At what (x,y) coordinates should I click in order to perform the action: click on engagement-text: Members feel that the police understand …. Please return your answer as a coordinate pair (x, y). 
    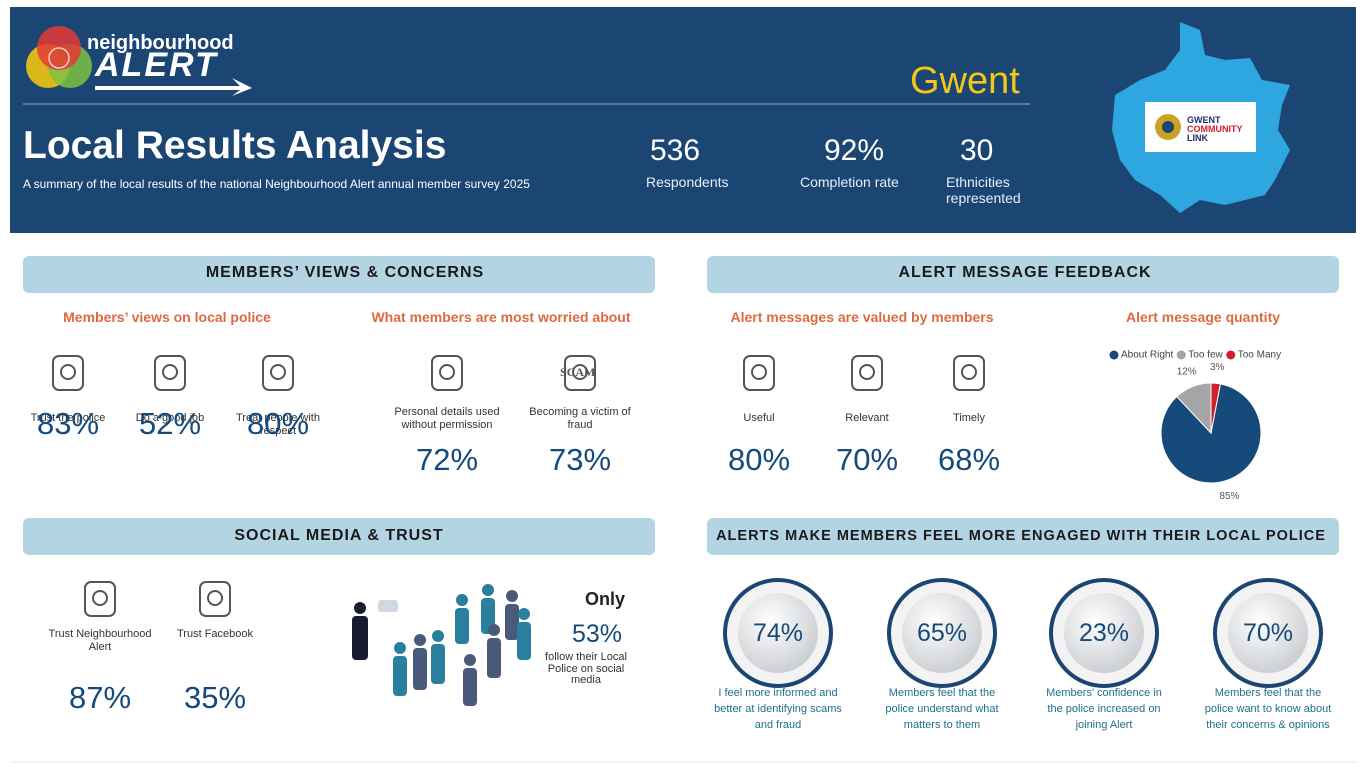
    Looking at the image, I should click on (942, 709).